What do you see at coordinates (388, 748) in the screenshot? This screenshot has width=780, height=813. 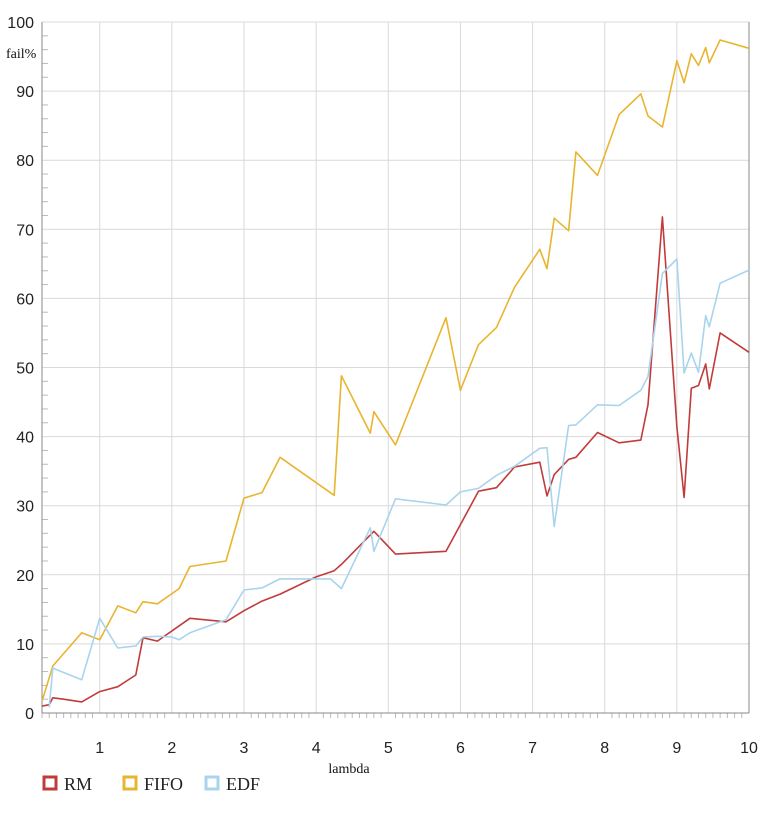 I see `x-tick-label: 5` at bounding box center [388, 748].